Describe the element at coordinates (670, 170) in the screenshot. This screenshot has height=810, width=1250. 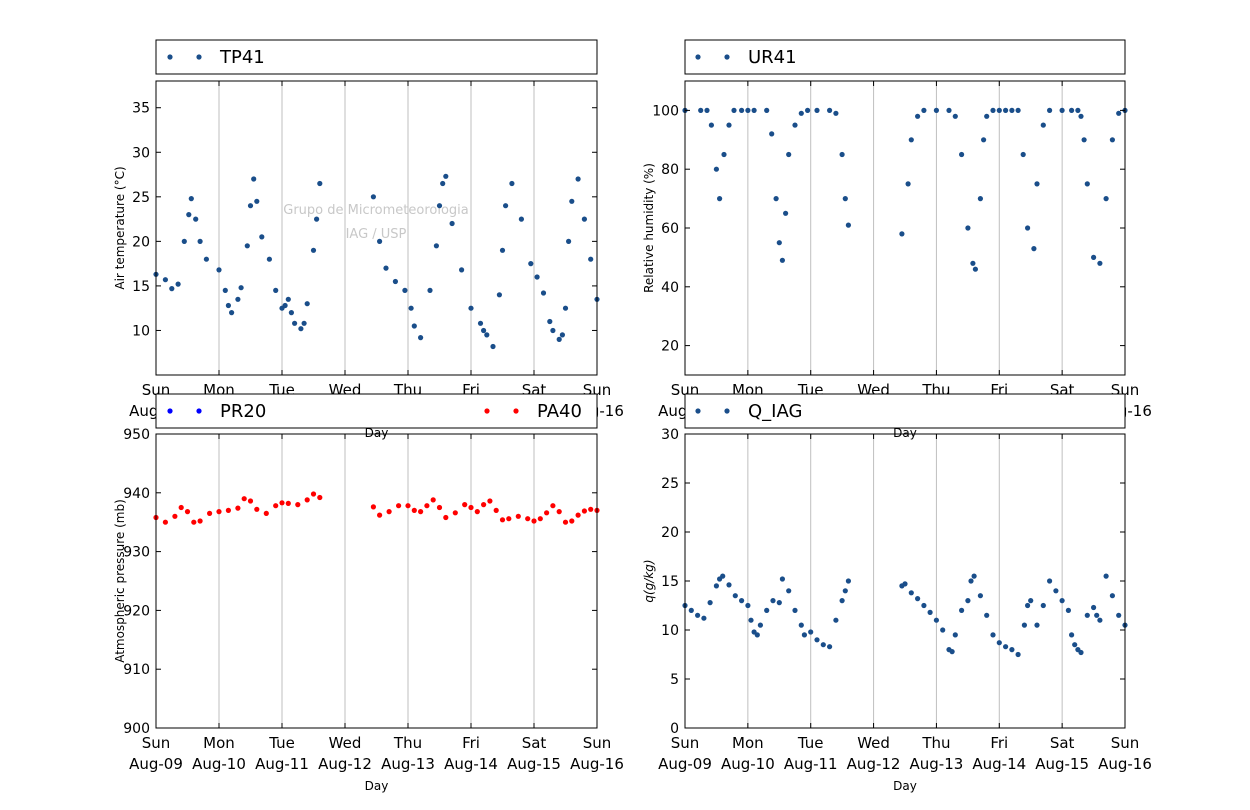
I see `y-tick-label: 80` at that location.